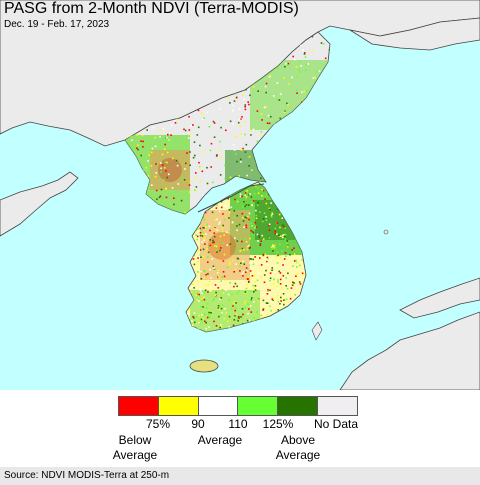 The height and width of the screenshot is (485, 480). What do you see at coordinates (336, 424) in the screenshot?
I see `legend-tick: No Data` at bounding box center [336, 424].